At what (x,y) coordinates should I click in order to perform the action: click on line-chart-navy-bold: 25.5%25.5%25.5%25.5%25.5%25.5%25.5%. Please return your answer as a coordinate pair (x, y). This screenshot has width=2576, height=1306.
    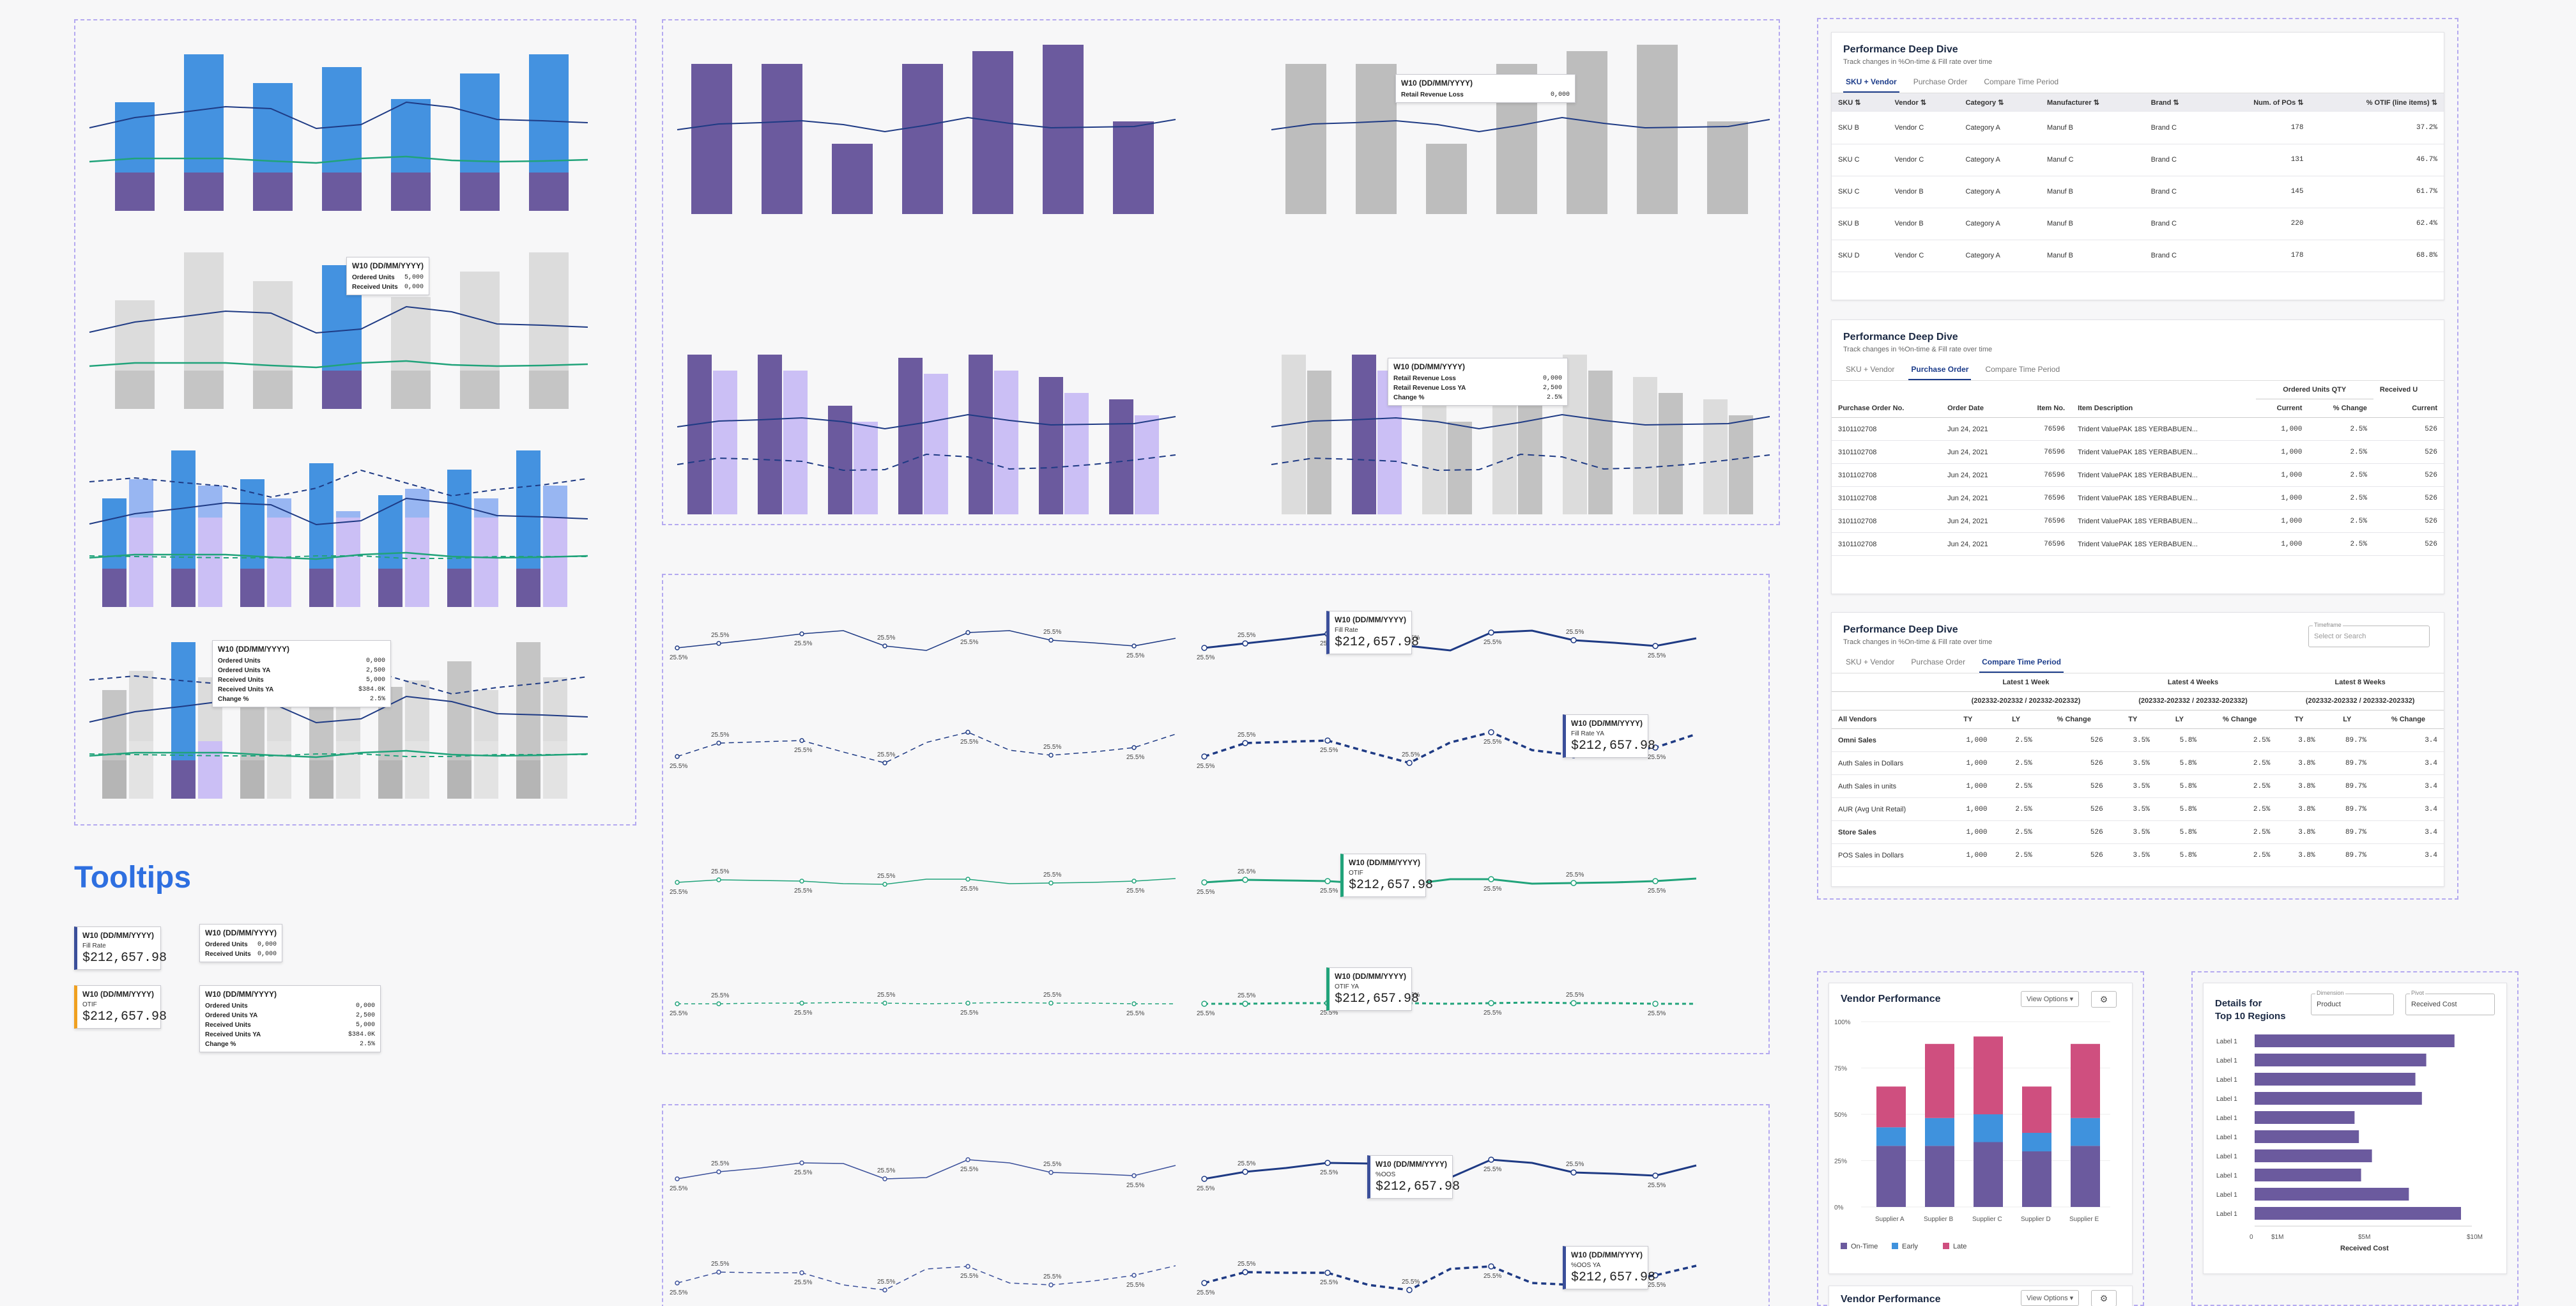
    Looking at the image, I should click on (1447, 645).